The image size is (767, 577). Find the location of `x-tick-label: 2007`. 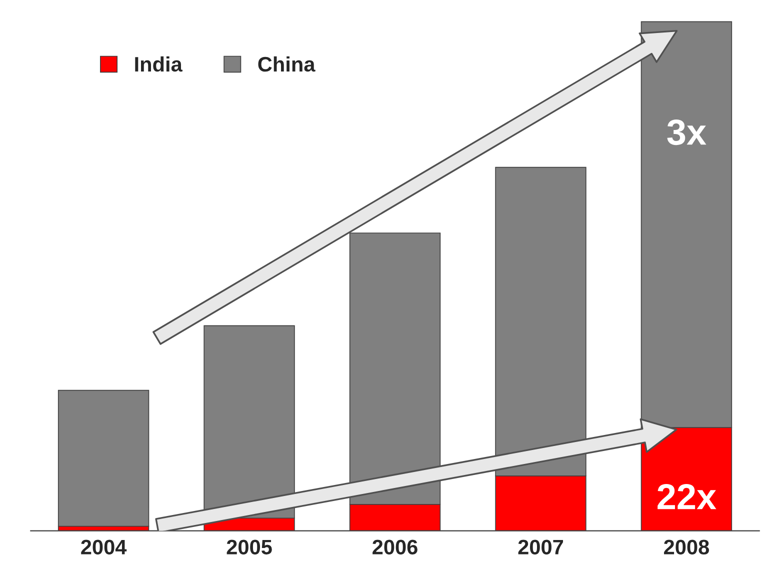

x-tick-label: 2007 is located at coordinates (540, 547).